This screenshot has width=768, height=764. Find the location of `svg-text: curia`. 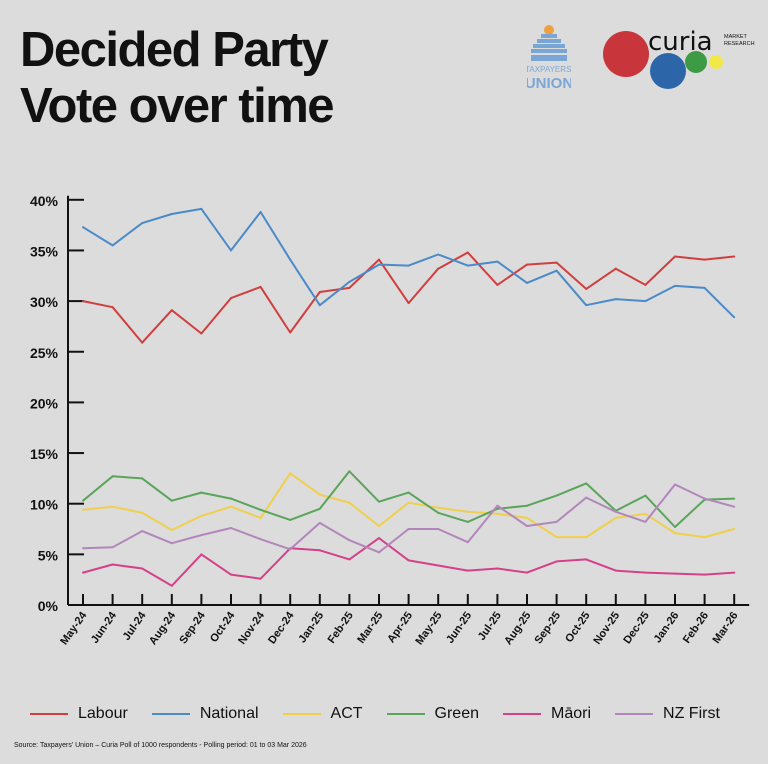

svg-text: curia is located at coordinates (680, 42).